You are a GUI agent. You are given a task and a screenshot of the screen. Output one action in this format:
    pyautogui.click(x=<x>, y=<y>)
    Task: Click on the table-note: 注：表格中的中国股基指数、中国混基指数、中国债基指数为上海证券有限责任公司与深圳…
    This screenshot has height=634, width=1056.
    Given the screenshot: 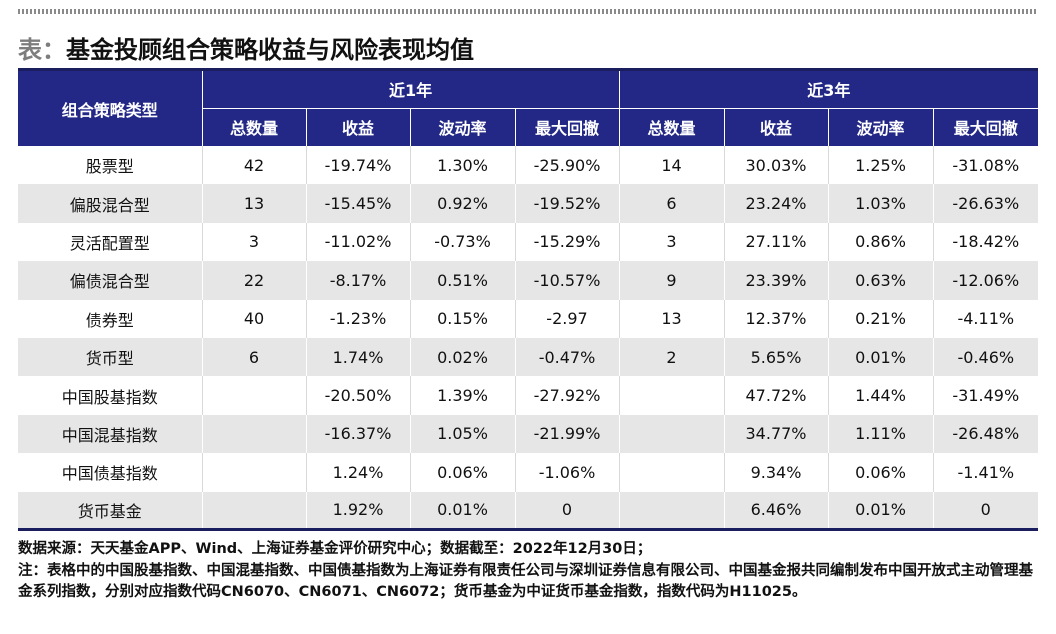 What is the action you would take?
    pyautogui.click(x=525, y=581)
    